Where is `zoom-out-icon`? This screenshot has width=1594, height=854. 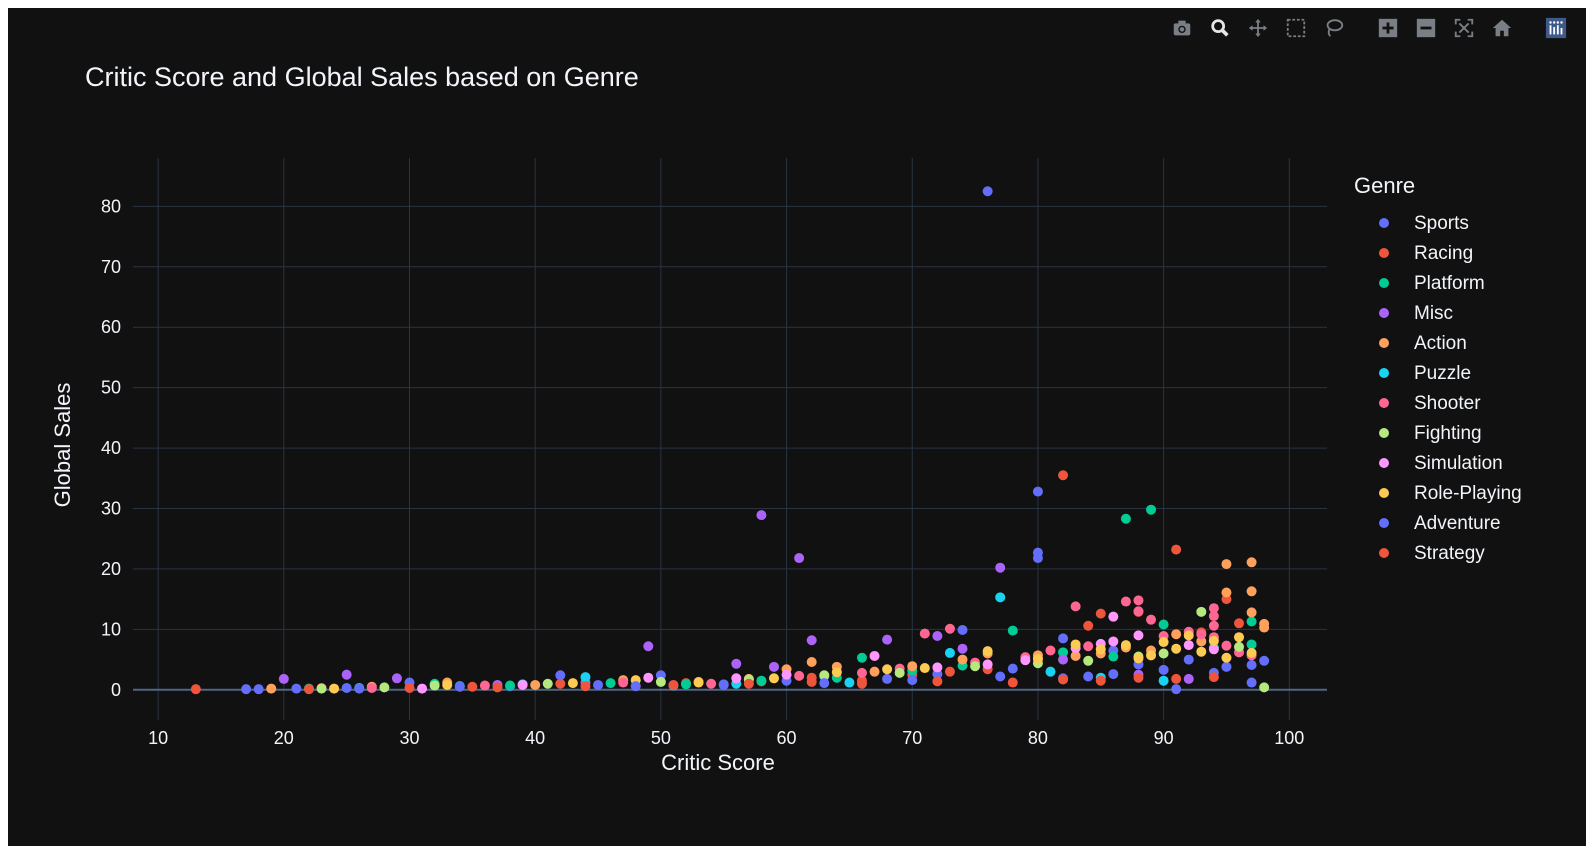 zoom-out-icon is located at coordinates (1426, 28).